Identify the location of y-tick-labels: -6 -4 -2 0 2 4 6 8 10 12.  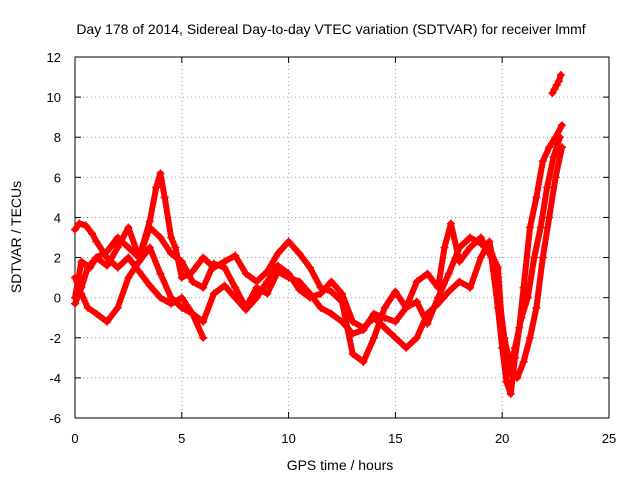
(54, 238).